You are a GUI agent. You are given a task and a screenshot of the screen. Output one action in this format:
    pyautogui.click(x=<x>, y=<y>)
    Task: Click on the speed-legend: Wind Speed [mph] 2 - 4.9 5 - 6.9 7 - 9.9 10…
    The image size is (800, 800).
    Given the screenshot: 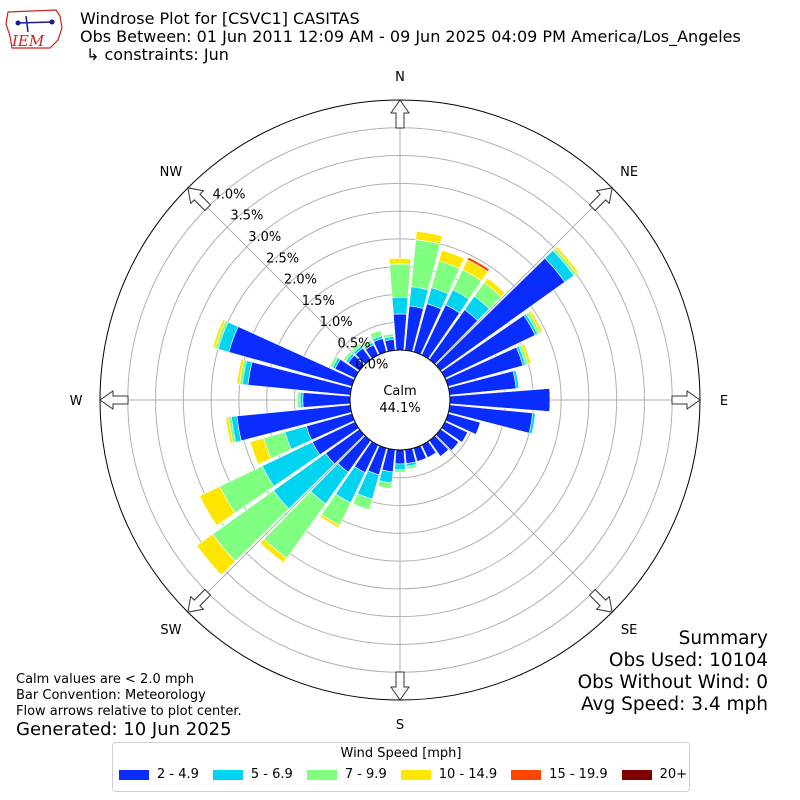 What is the action you would take?
    pyautogui.click(x=401, y=767)
    